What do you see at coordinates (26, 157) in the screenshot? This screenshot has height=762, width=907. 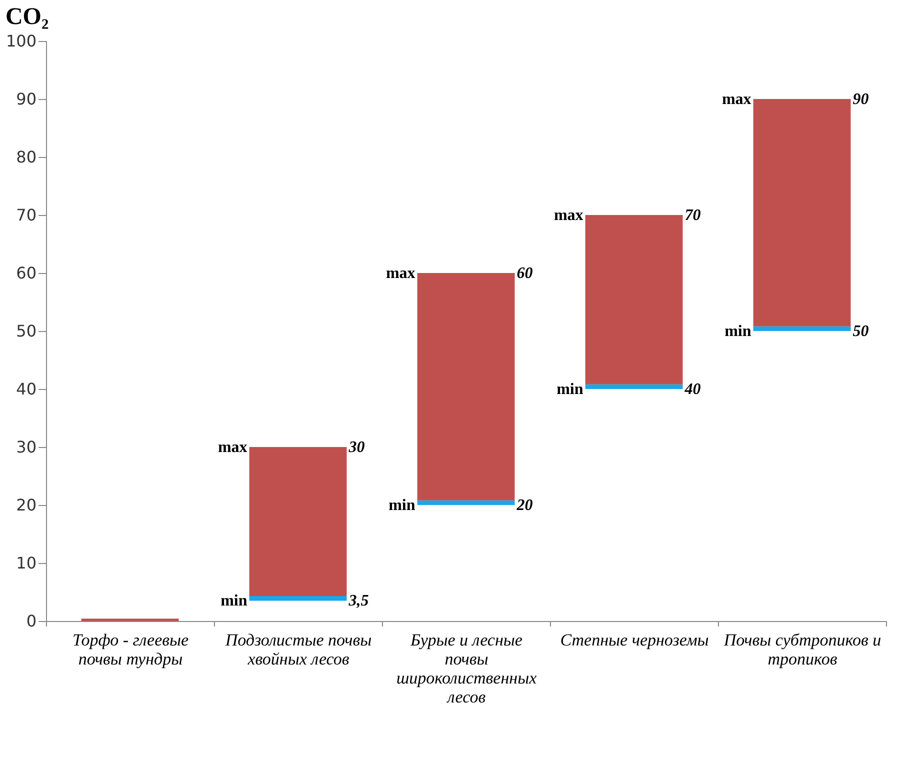 I see `y-tick-label: 80` at bounding box center [26, 157].